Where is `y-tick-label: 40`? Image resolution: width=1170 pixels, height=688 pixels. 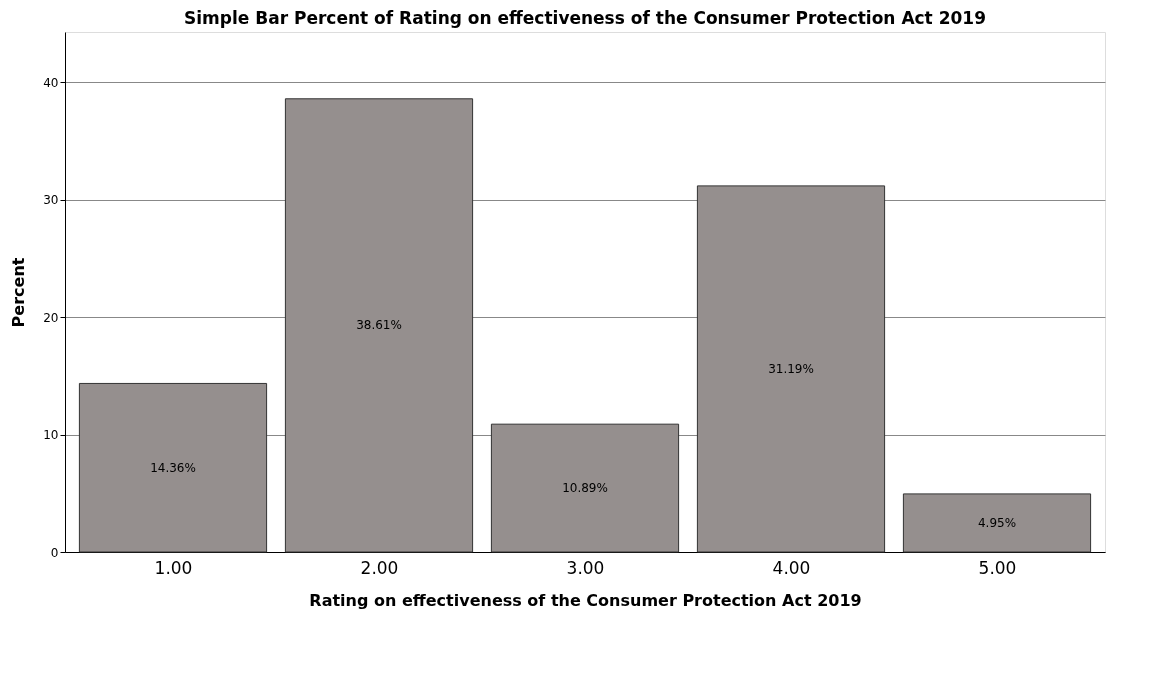
y-tick-label: 40 is located at coordinates (51, 82).